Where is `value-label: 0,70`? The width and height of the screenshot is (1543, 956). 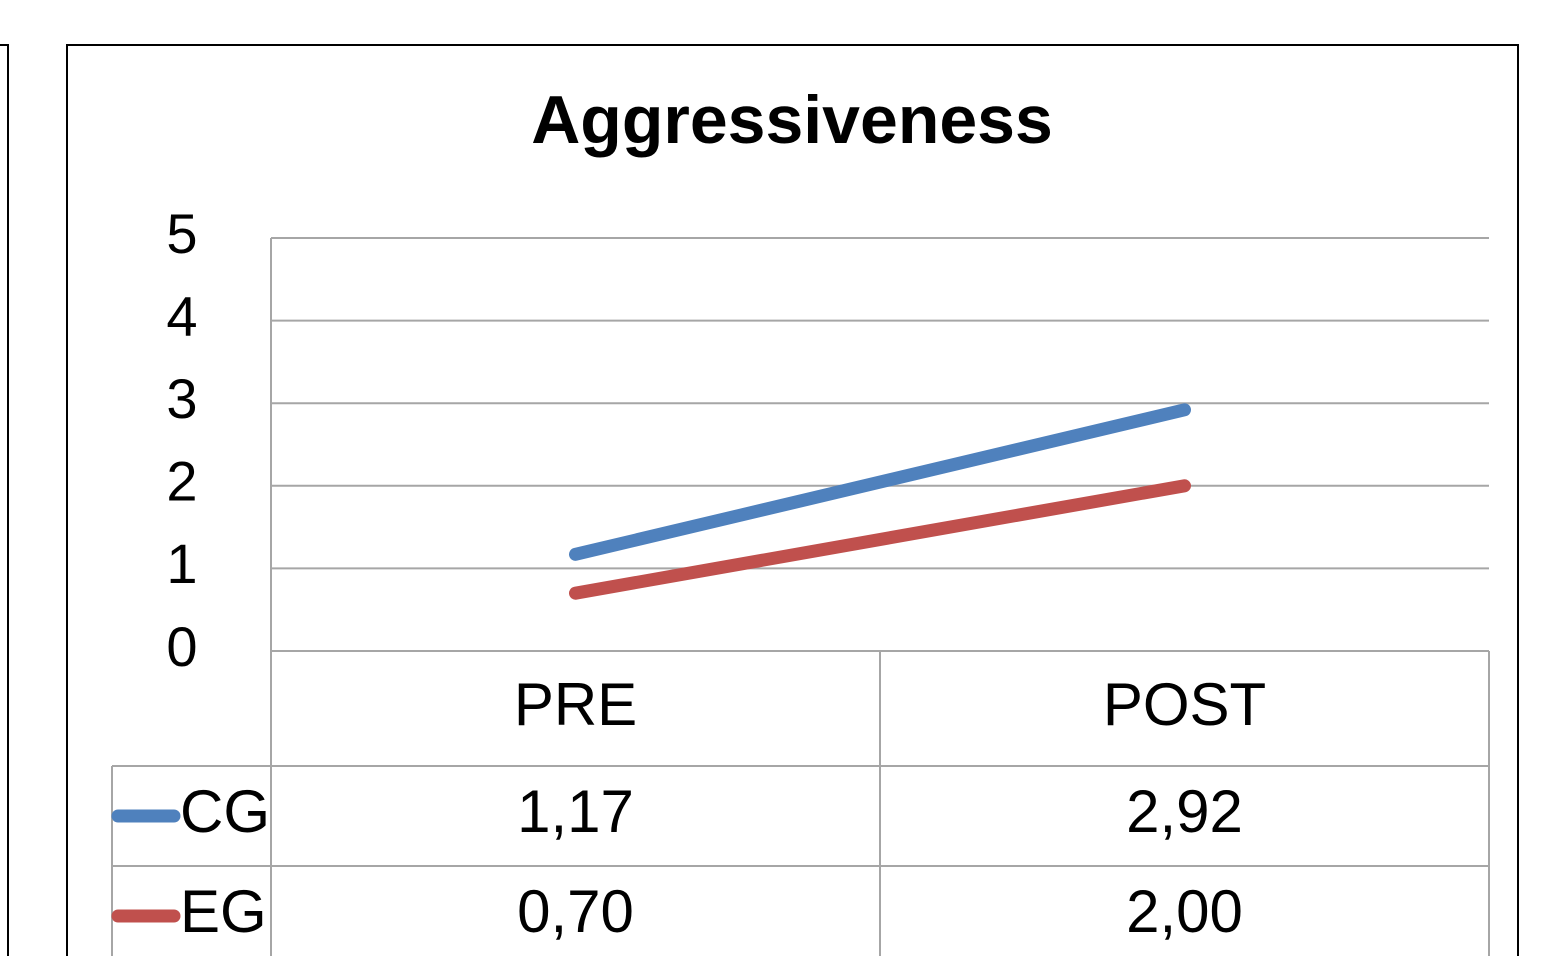 value-label: 0,70 is located at coordinates (575, 911).